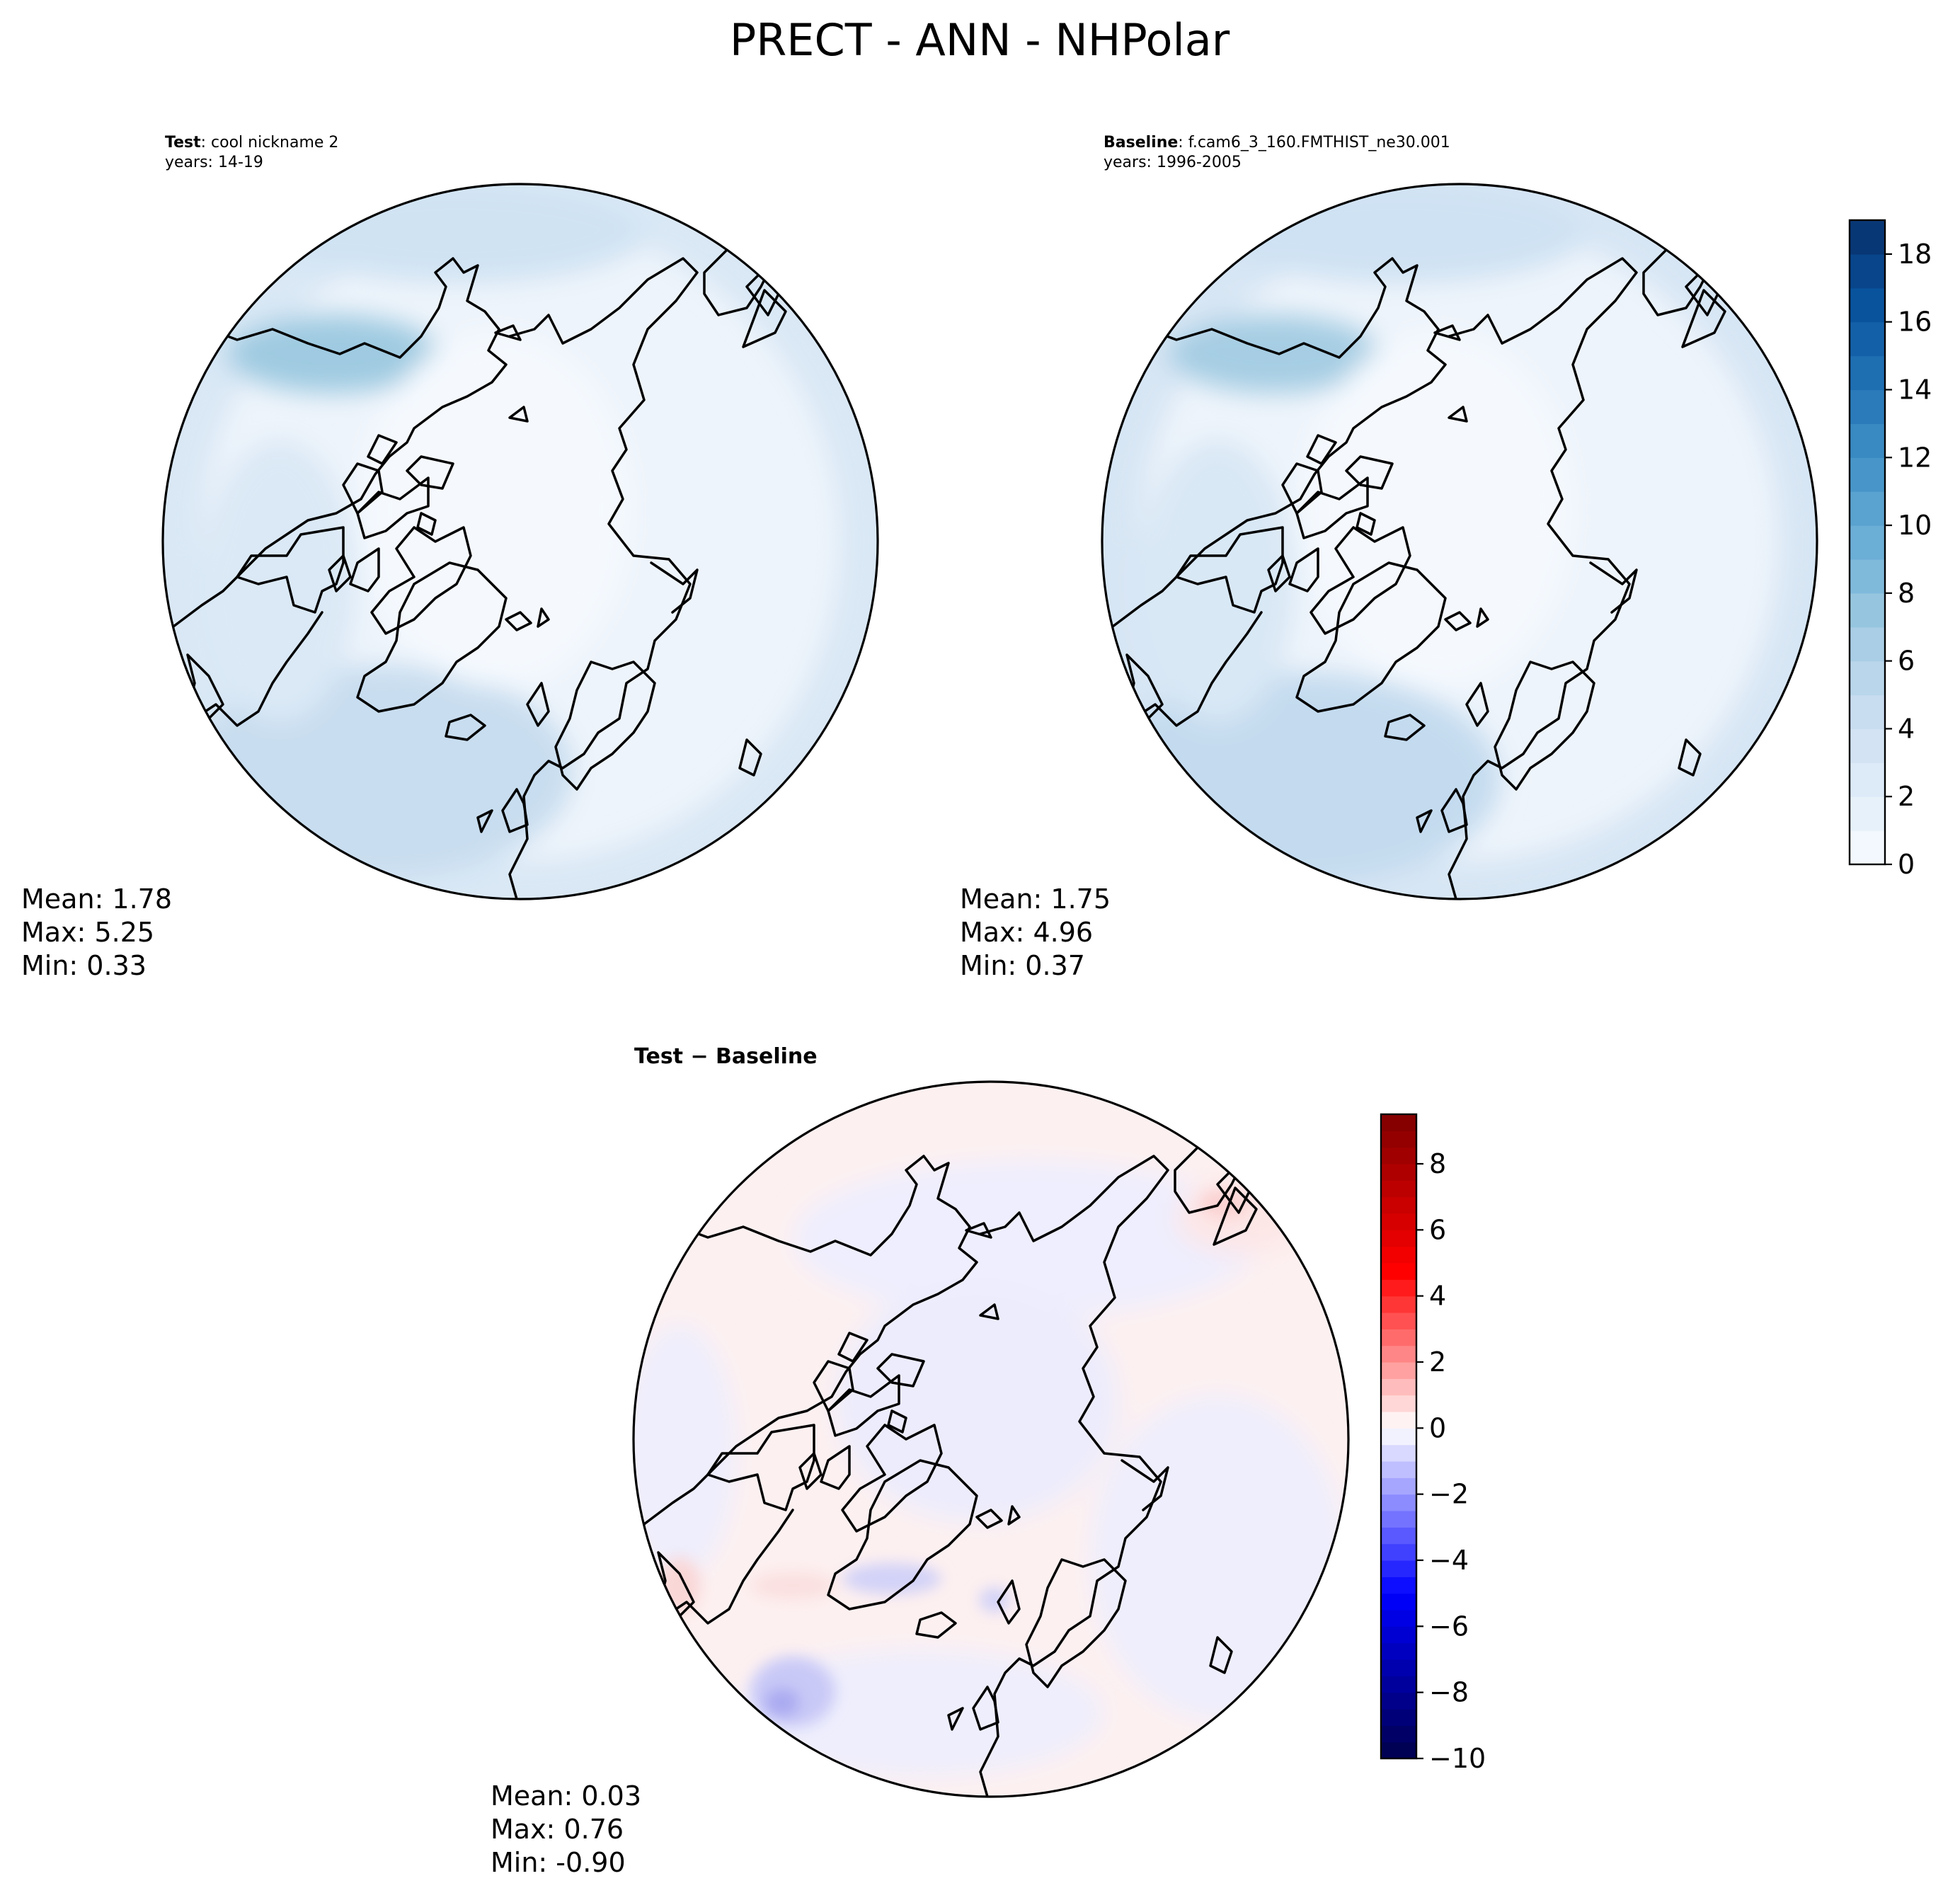  I want to click on colorbar-precip-tick-label: 8, so click(1906, 593).